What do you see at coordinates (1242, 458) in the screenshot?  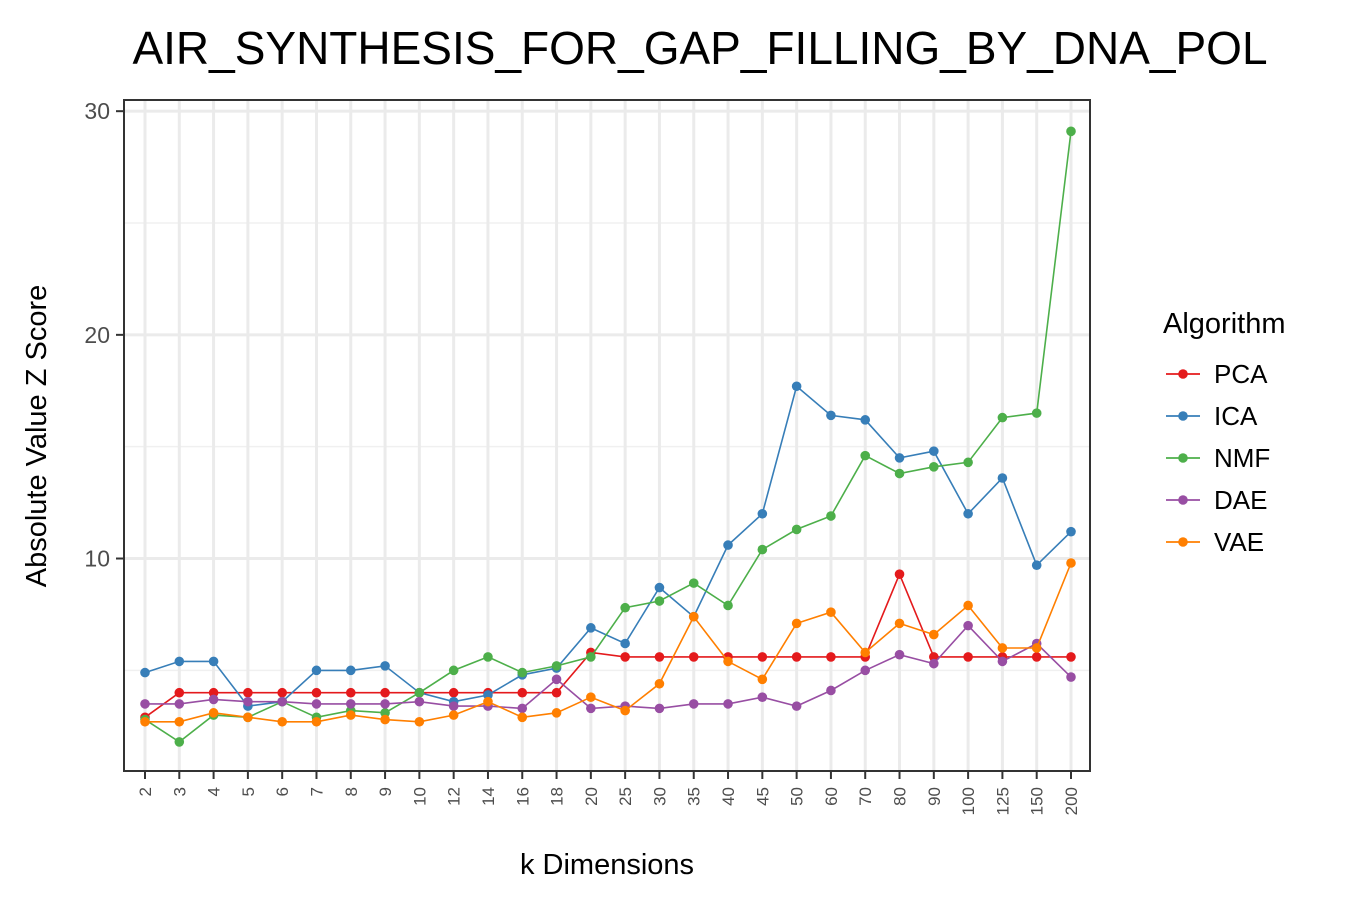 I see `legend-label-nmf: NMF` at bounding box center [1242, 458].